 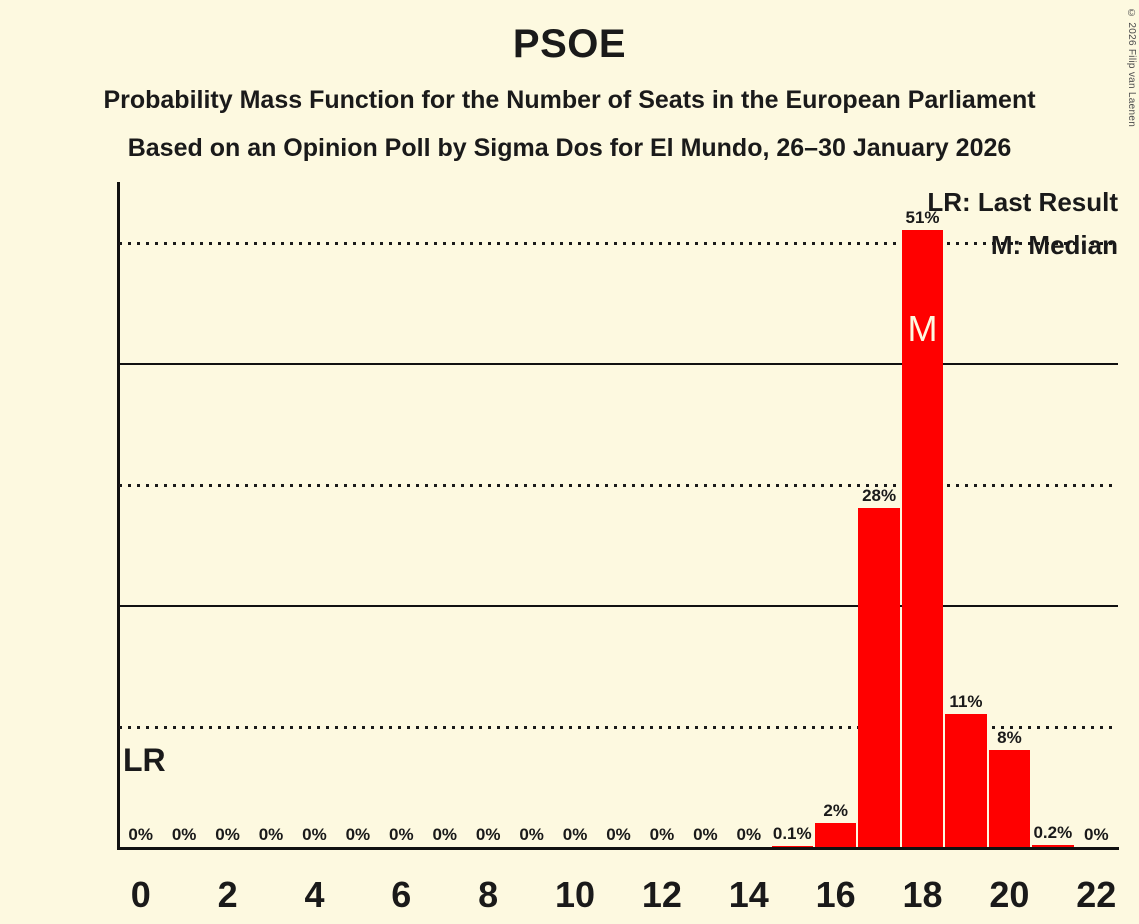 What do you see at coordinates (922, 329) in the screenshot?
I see `median-marker: M` at bounding box center [922, 329].